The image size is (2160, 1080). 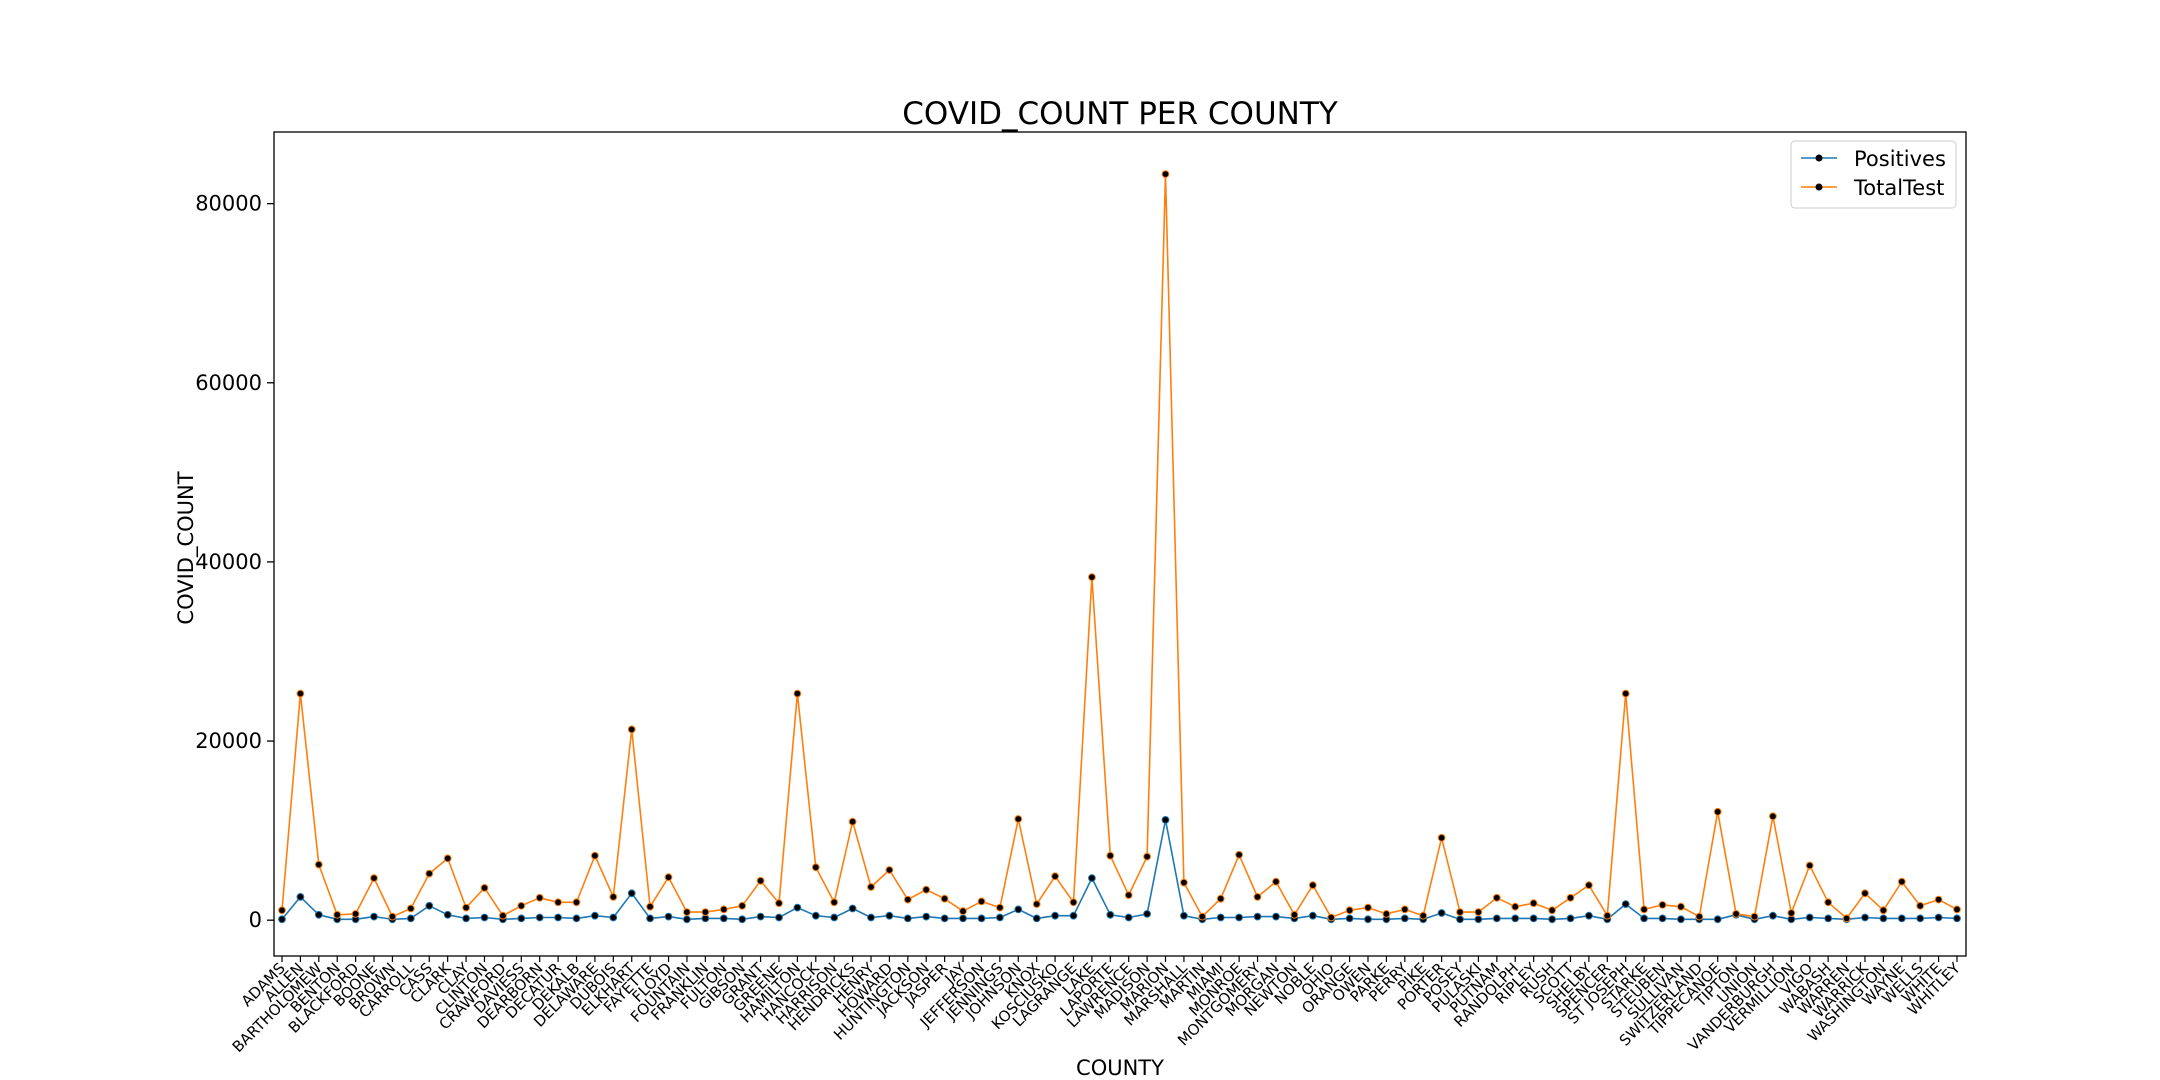 What do you see at coordinates (255, 920) in the screenshot?
I see `y-tick-label: 0` at bounding box center [255, 920].